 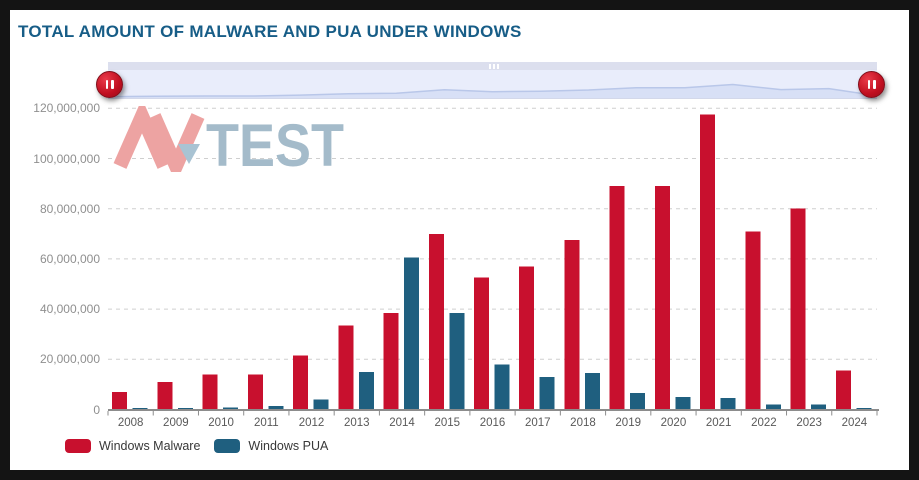 I want to click on bar-windows-pua-2016, so click(x=502, y=387).